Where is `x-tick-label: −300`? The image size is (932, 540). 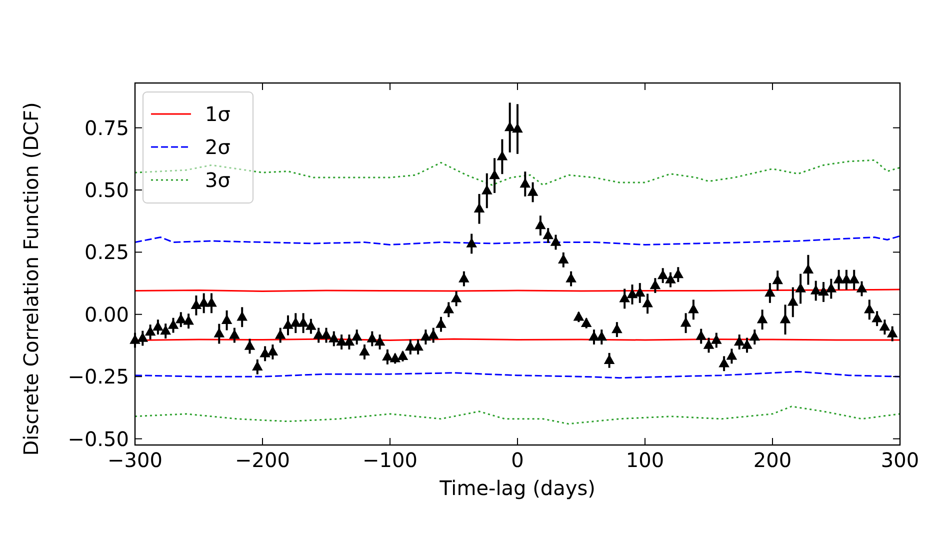 x-tick-label: −300 is located at coordinates (135, 460).